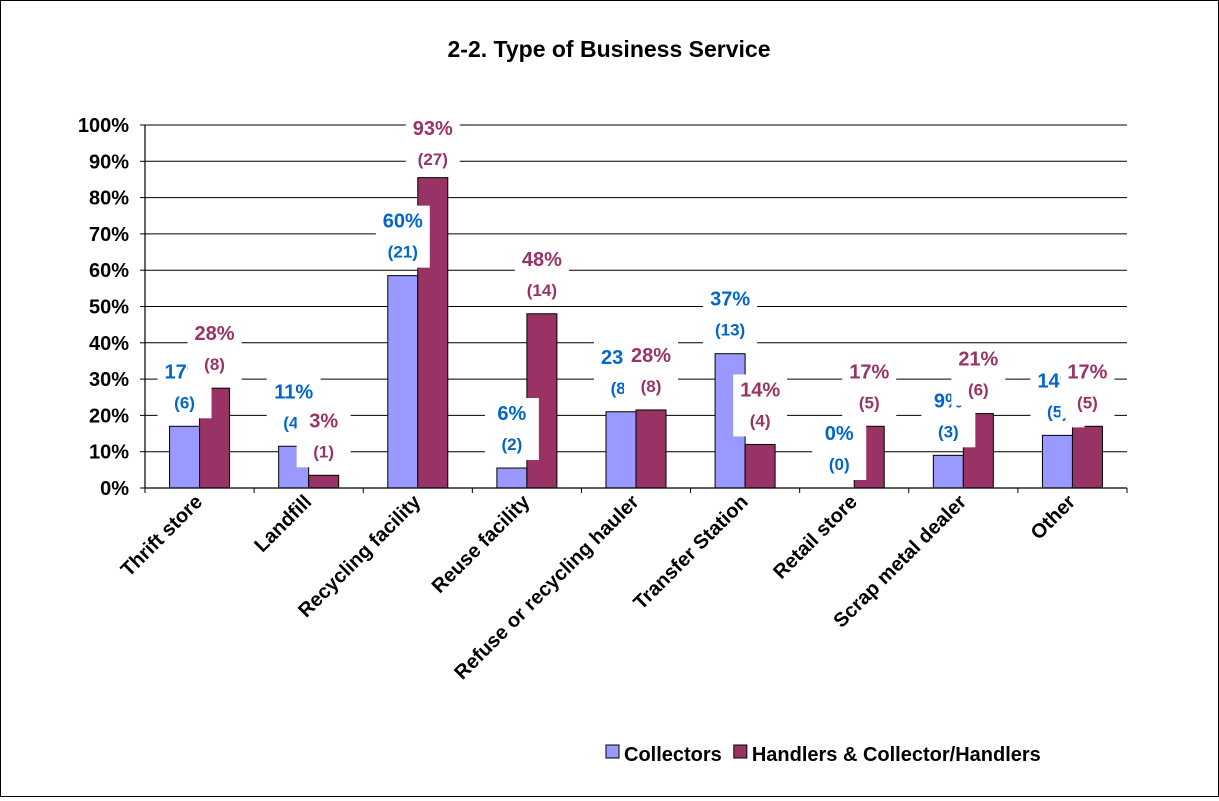 Image resolution: width=1219 pixels, height=801 pixels. What do you see at coordinates (109, 380) in the screenshot?
I see `y-tick-label: 30%` at bounding box center [109, 380].